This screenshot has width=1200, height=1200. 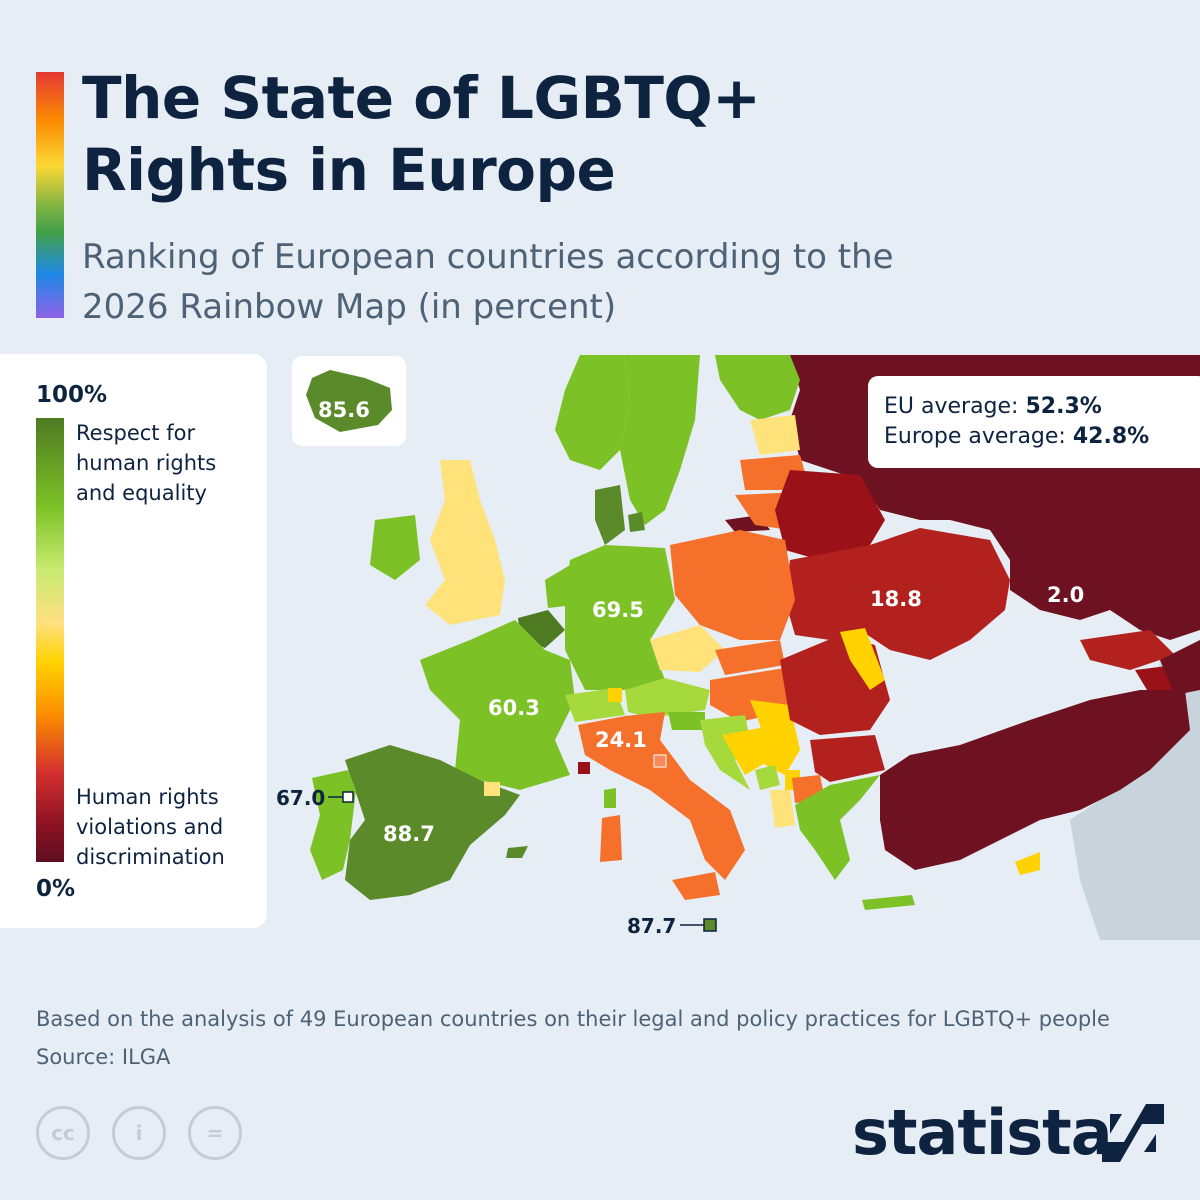 I want to click on europe-average-value: 42.8%, so click(x=1111, y=436).